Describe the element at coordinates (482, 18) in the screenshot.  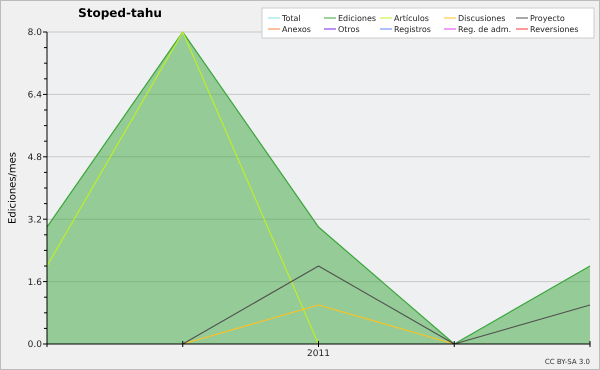
I see `legend-label: Discusiones` at that location.